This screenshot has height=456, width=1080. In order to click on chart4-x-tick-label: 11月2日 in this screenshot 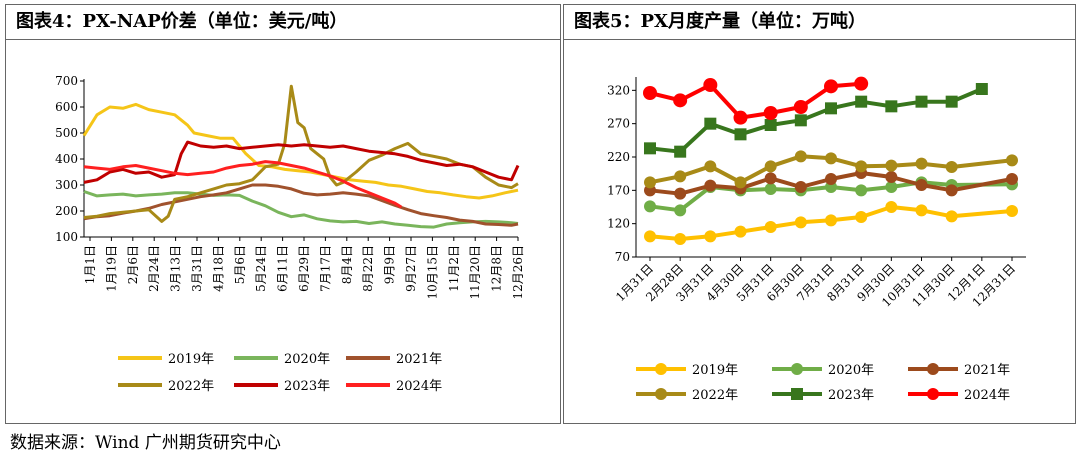, I will do `click(454, 268)`.